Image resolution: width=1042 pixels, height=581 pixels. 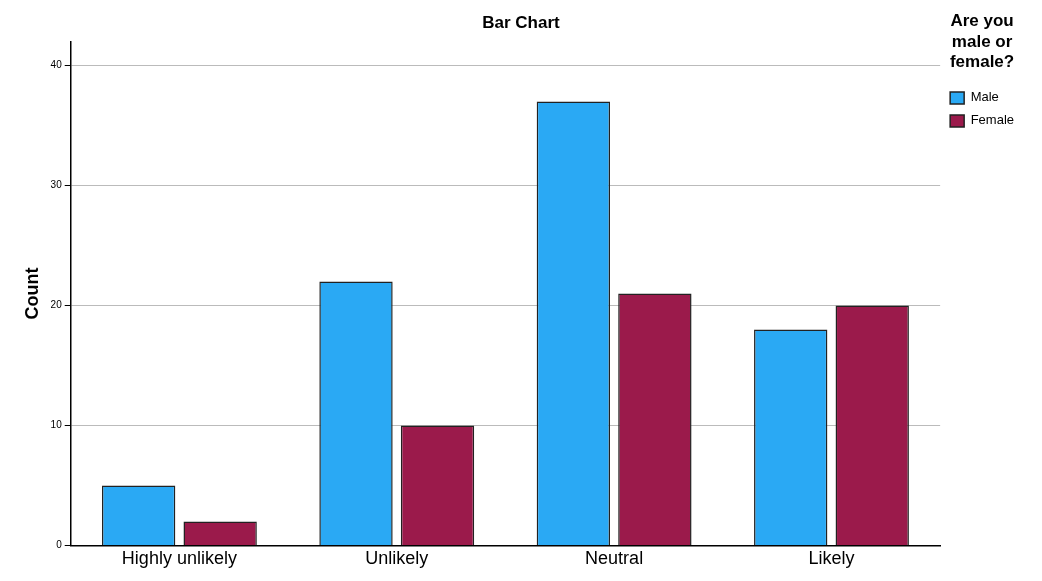 What do you see at coordinates (56, 425) in the screenshot?
I see `y-tick-label: 10` at bounding box center [56, 425].